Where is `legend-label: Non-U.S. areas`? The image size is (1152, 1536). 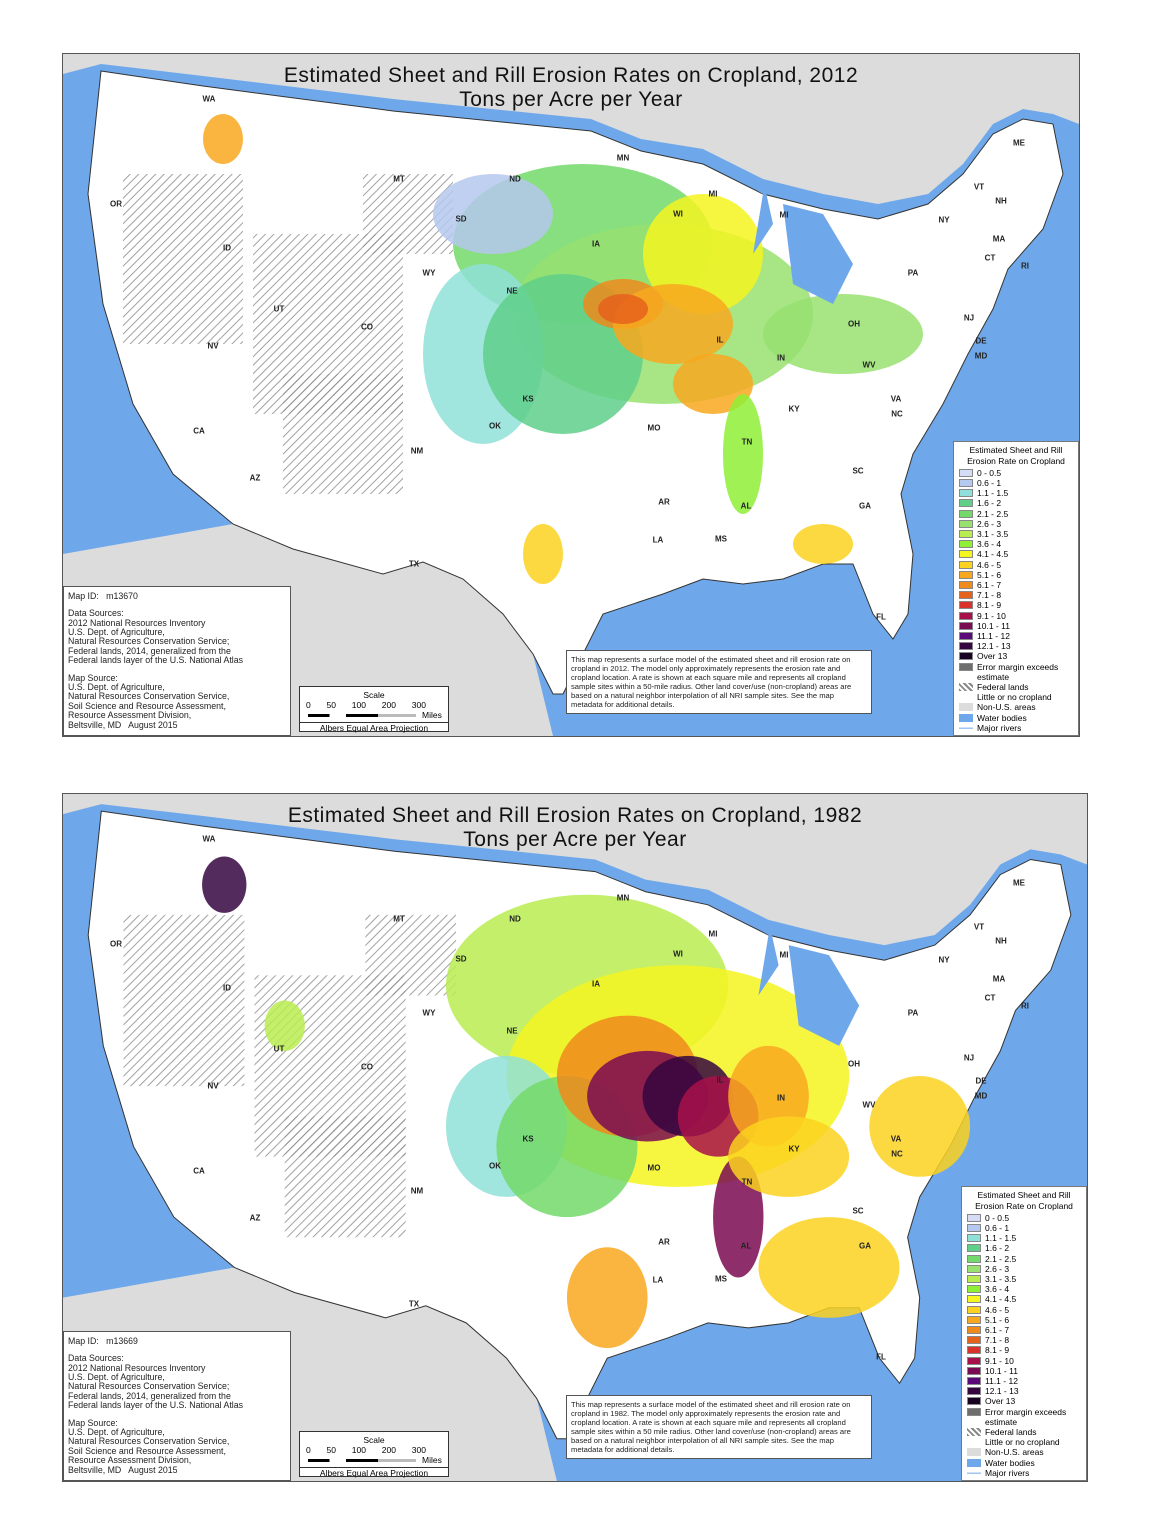
legend-label: Non-U.S. areas is located at coordinates (1014, 1452).